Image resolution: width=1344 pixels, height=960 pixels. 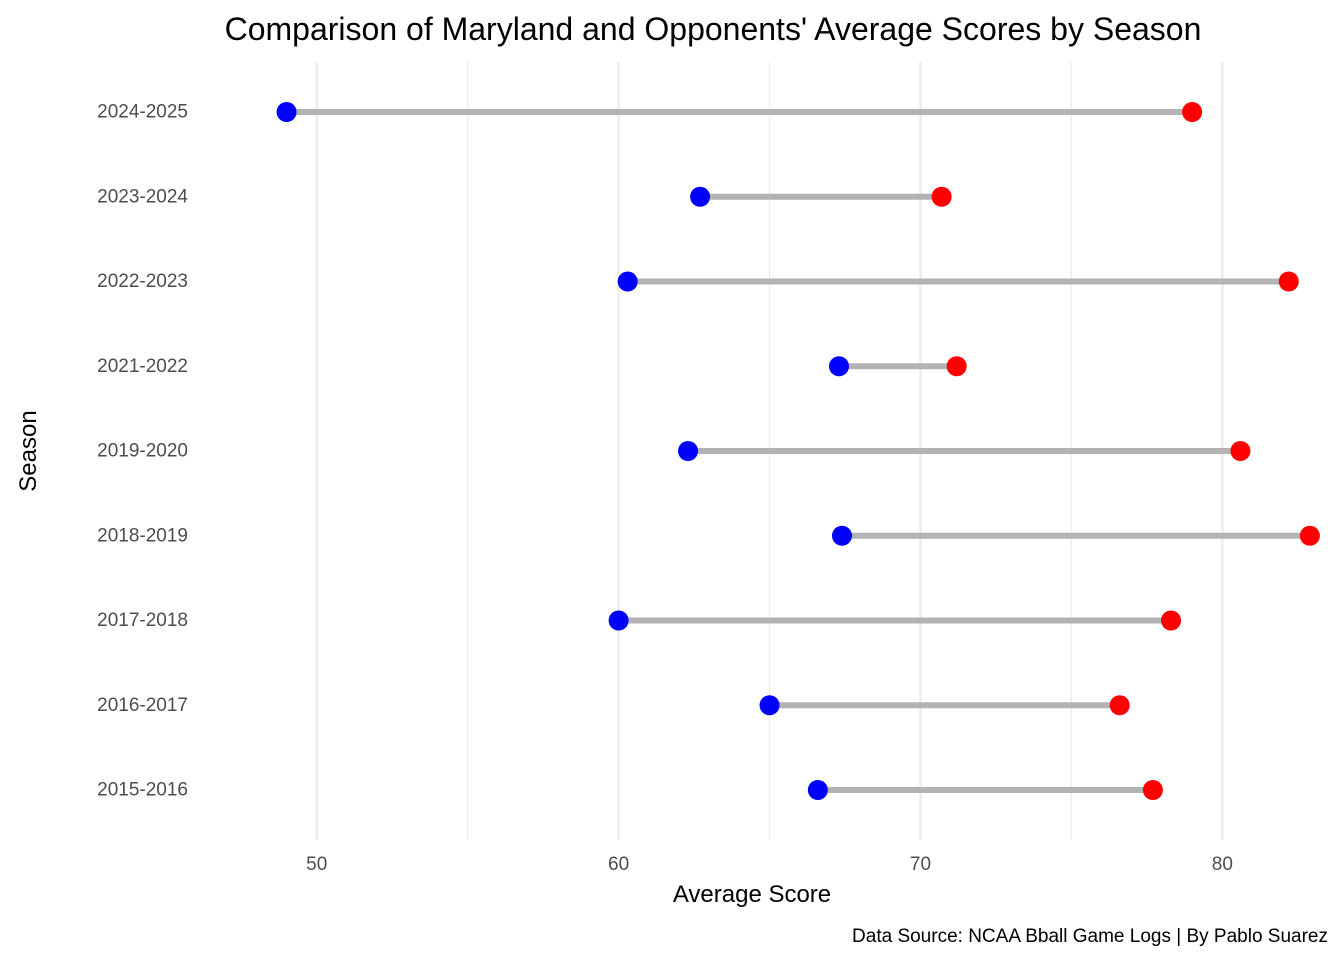 I want to click on y-tick-label: 2023-2024, so click(x=142, y=196).